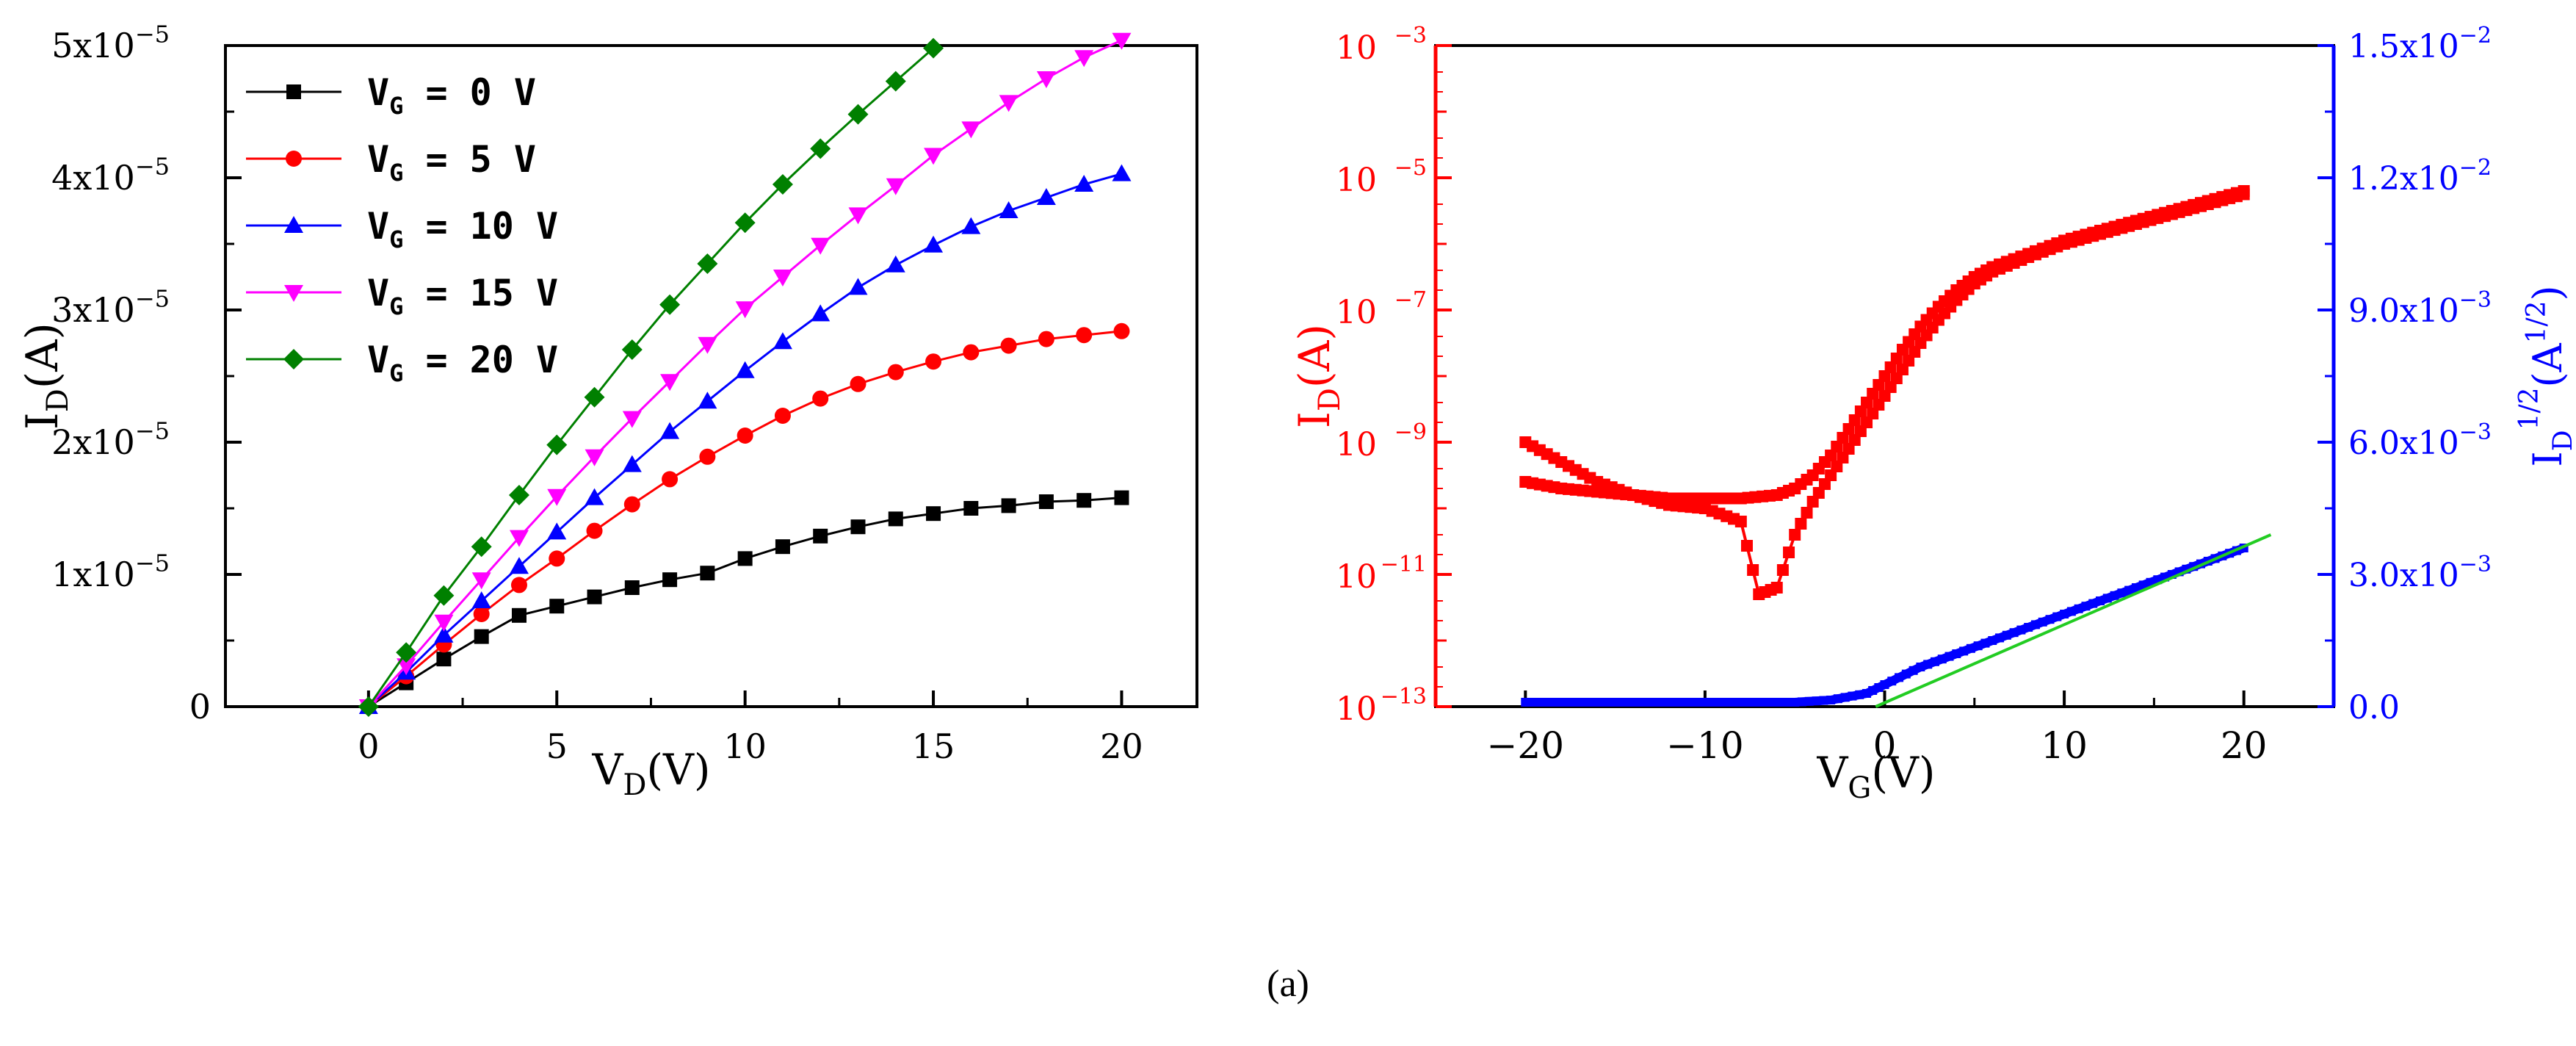 Image resolution: width=2576 pixels, height=1046 pixels. I want to click on legend-label: VG = 20 V, so click(462, 363).